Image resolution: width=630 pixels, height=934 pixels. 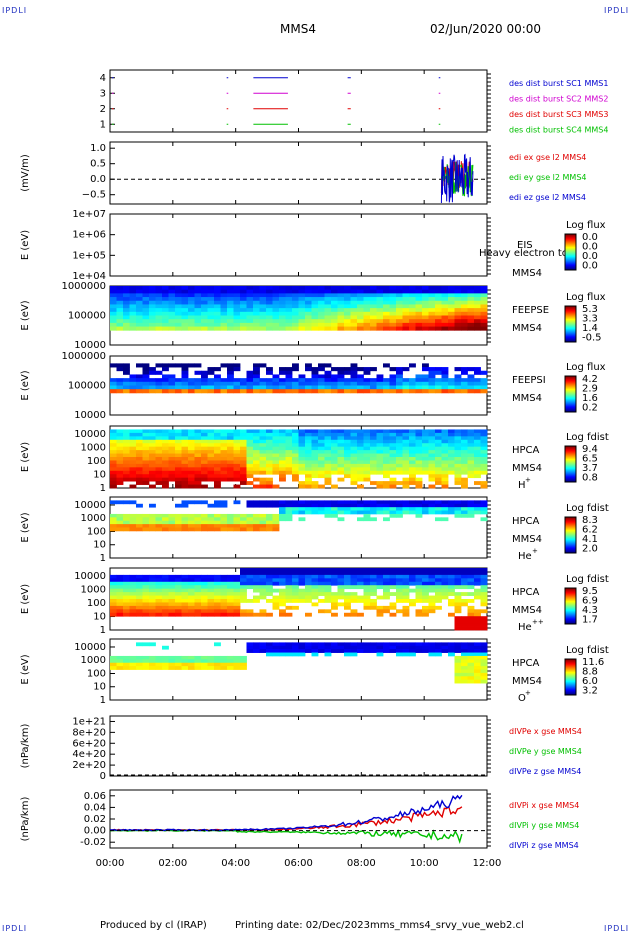 I want to click on colorbar-cell-eis, so click(x=570, y=240).